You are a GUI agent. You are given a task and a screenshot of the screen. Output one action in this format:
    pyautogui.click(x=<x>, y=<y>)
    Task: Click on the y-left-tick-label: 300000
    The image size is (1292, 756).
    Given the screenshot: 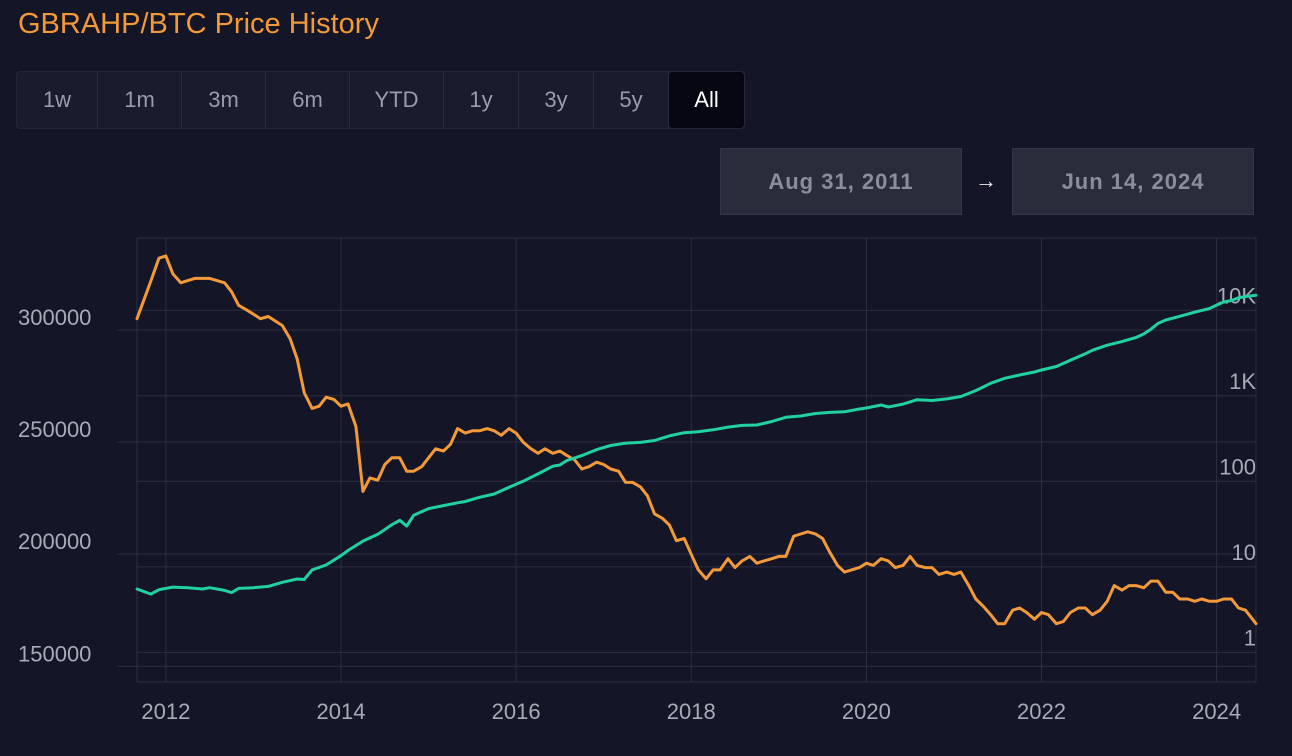 What is the action you would take?
    pyautogui.click(x=54, y=317)
    